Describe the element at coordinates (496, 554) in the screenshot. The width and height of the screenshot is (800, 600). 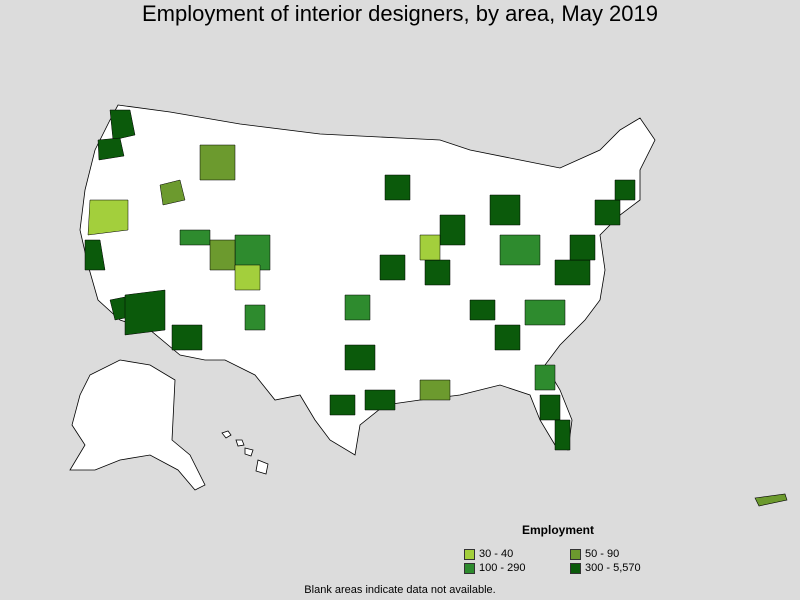
I see `legend-label: 30 - 40` at that location.